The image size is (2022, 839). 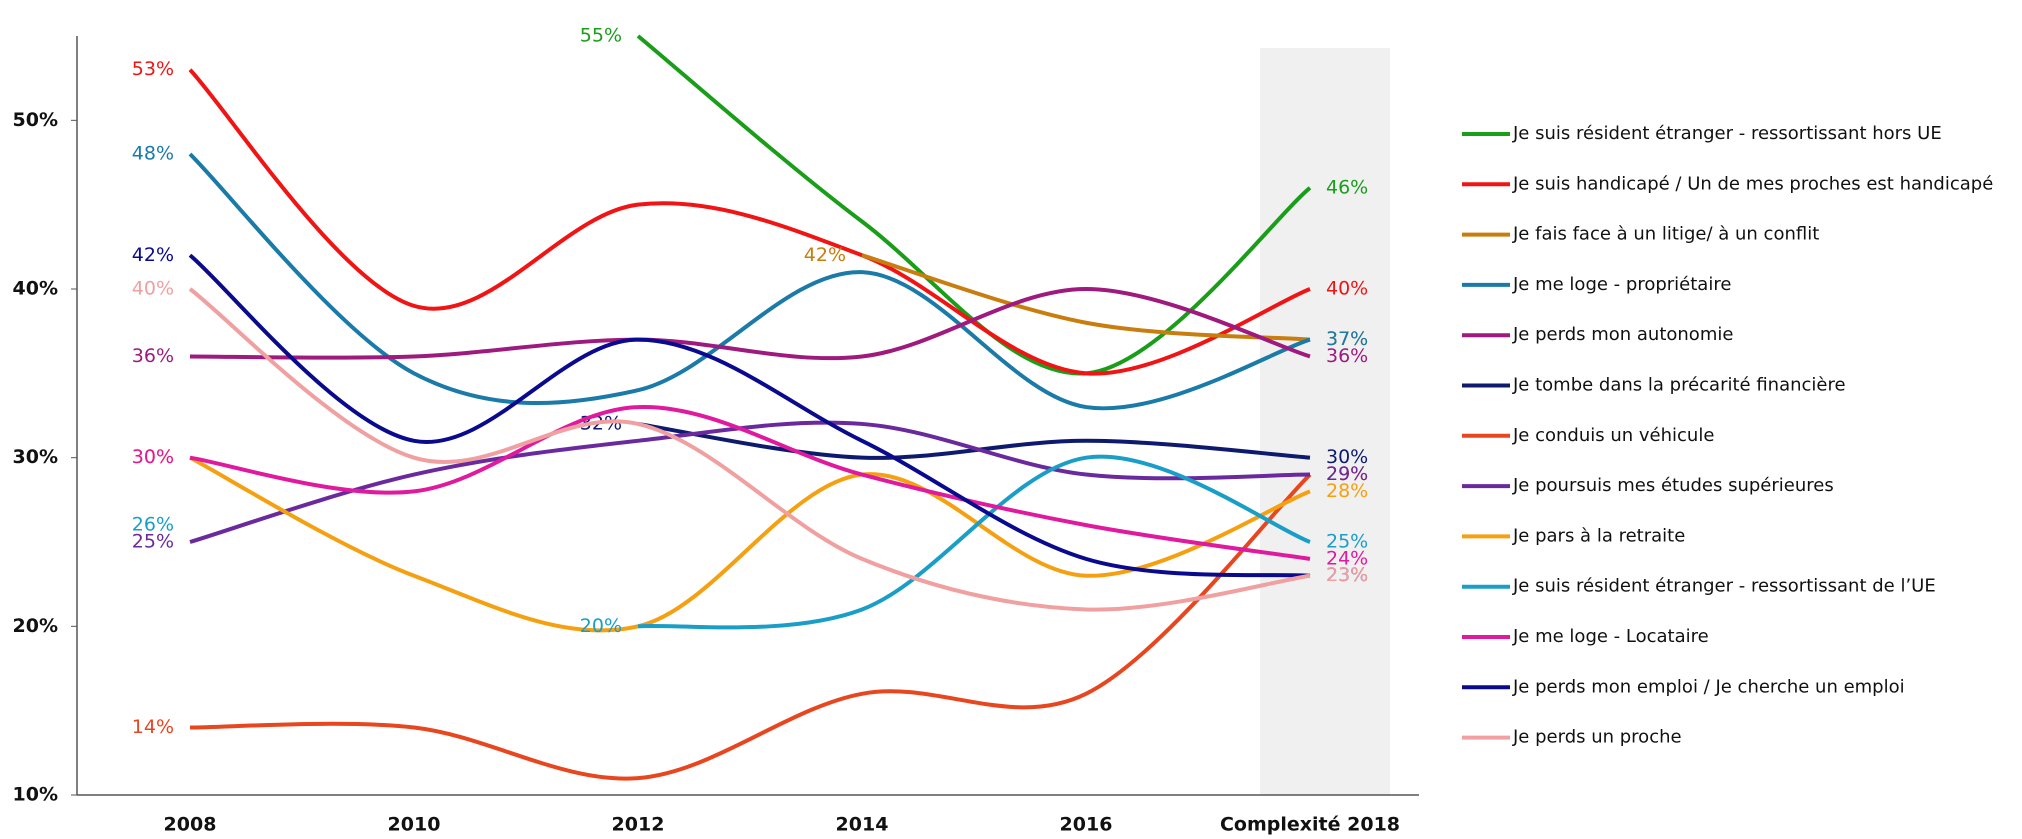 I want to click on annotation: 26%, so click(x=153, y=525).